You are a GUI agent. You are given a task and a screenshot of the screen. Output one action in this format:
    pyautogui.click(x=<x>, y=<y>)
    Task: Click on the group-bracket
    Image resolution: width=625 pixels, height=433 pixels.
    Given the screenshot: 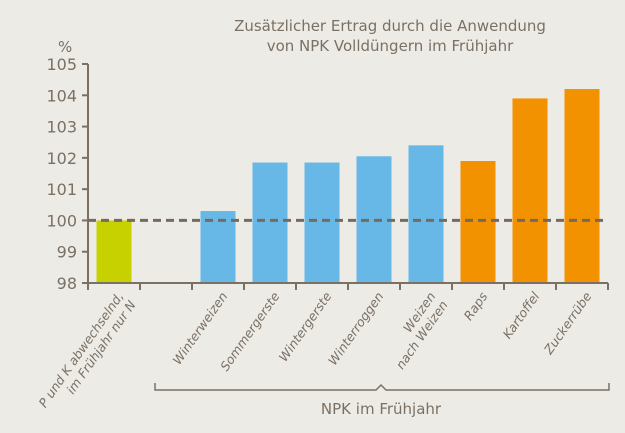 What is the action you would take?
    pyautogui.click(x=382, y=387)
    